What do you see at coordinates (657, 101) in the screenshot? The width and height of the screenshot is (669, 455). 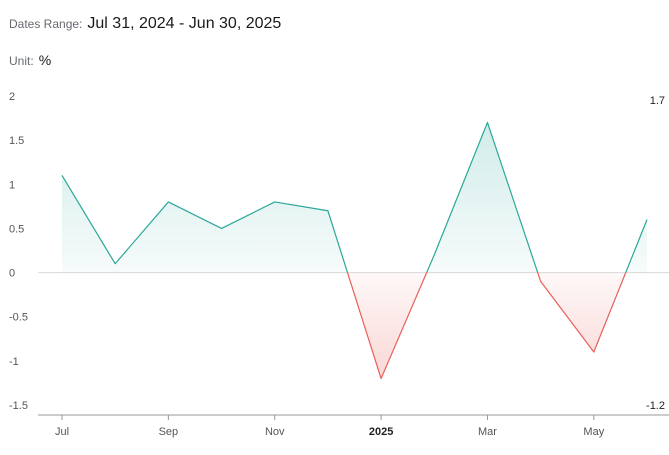 I see `max-value-label: 1.7` at bounding box center [657, 101].